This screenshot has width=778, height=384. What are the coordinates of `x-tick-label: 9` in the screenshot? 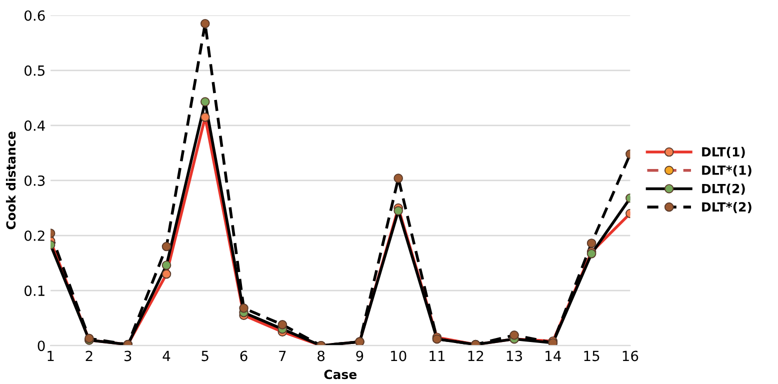 It's located at (360, 356).